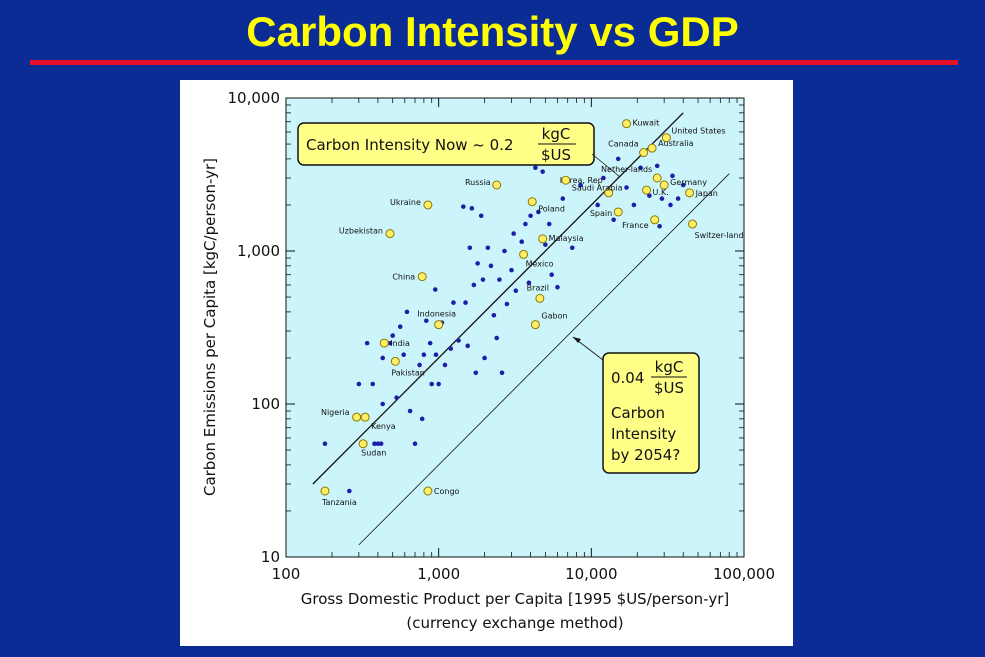 The width and height of the screenshot is (985, 657). Describe the element at coordinates (627, 378) in the screenshot. I see `callout-future-value: 0.04` at that location.